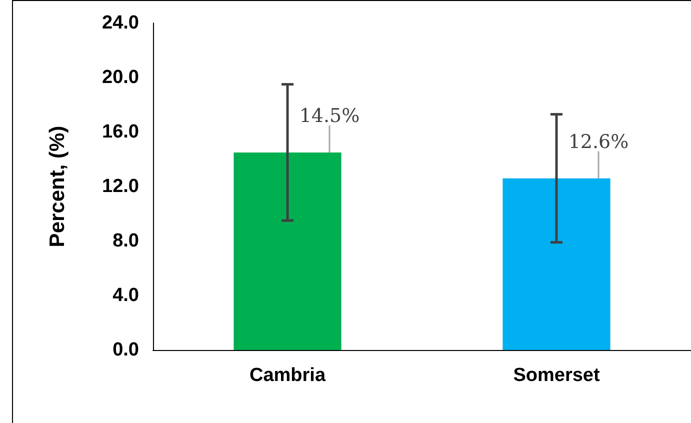 This screenshot has height=423, width=691. I want to click on data-label: 14.5%, so click(329, 115).